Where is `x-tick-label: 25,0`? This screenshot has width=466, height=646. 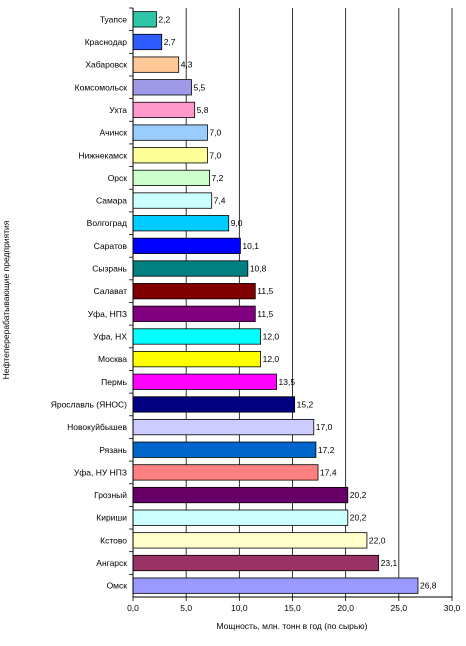
x-tick-label: 25,0 is located at coordinates (399, 608).